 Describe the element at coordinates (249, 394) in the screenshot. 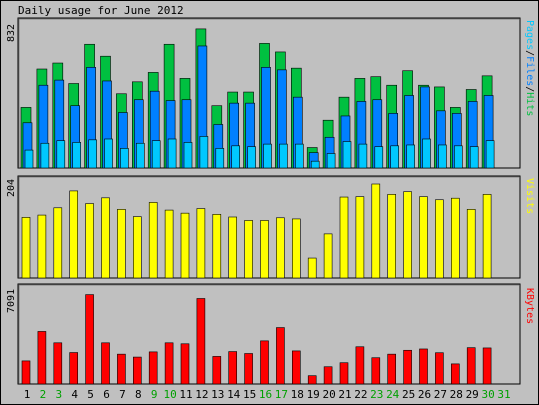

I see `x-label-day-15: 15` at that location.